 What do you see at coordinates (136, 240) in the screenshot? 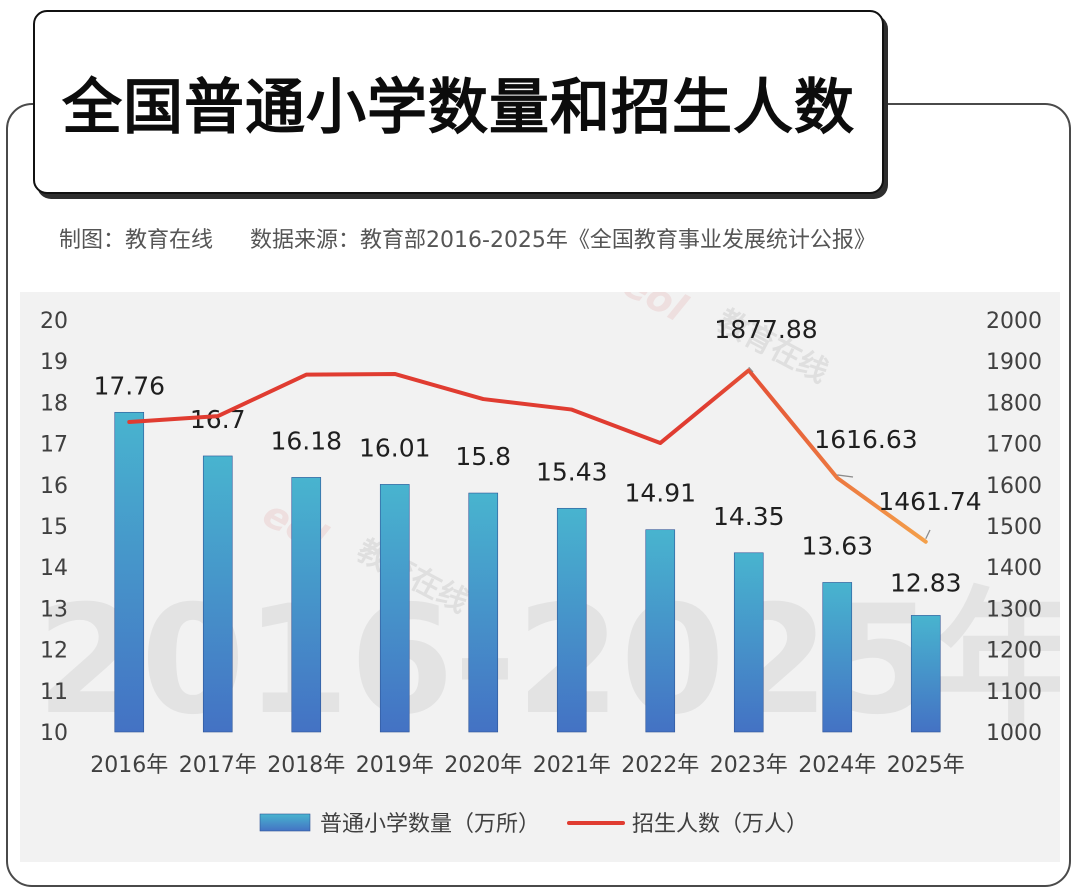
I see `caption-maker: 制图：教育在线` at bounding box center [136, 240].